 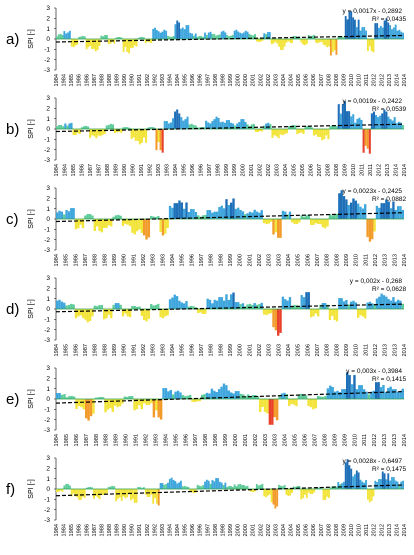 What do you see at coordinates (308, 260) in the screenshot?
I see `x-tick-label: 2006` at bounding box center [308, 260].